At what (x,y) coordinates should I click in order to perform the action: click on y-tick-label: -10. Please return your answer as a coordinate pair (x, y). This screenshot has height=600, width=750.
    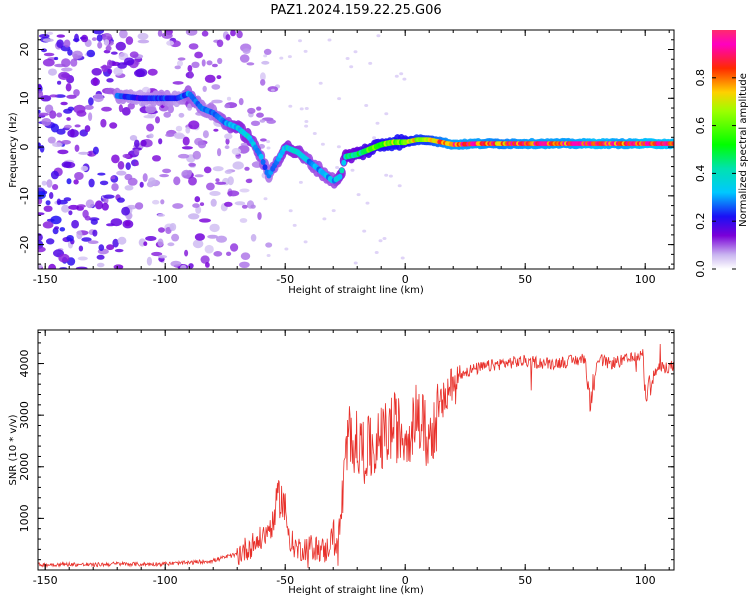
    Looking at the image, I should click on (24, 196).